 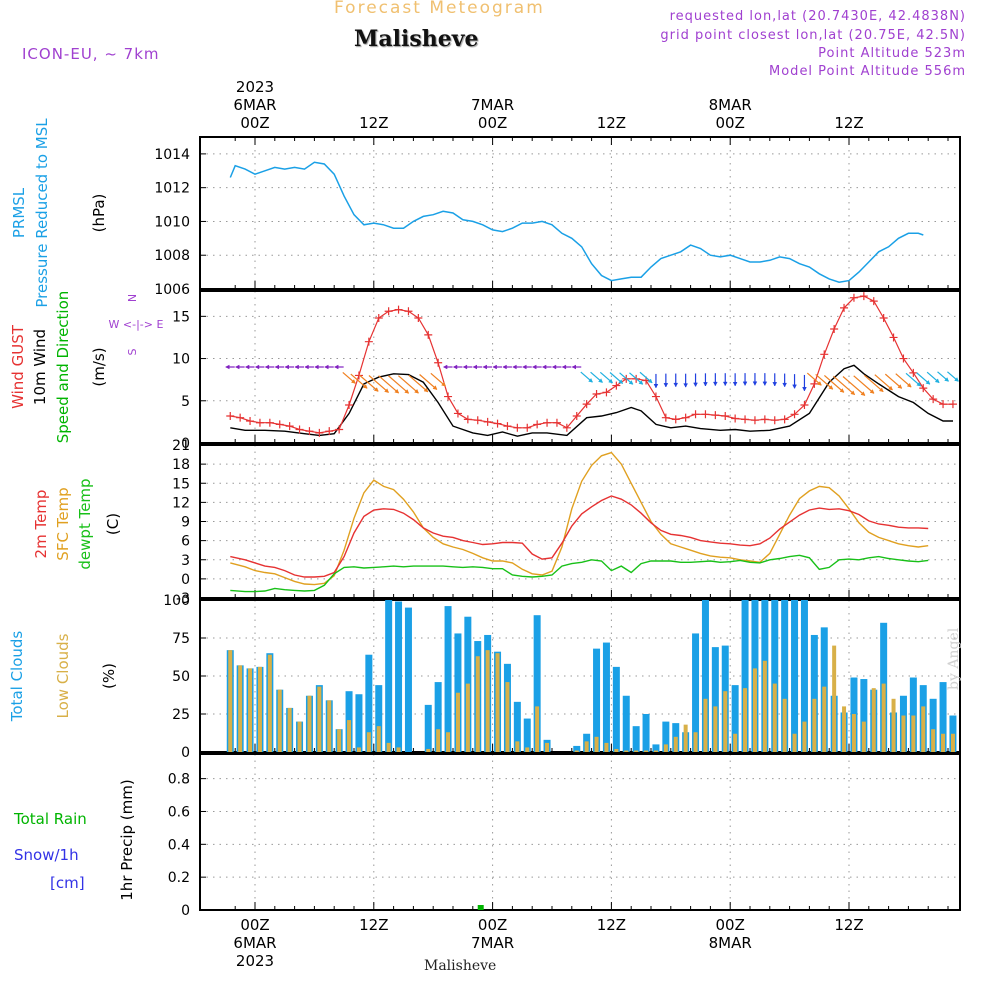 I want to click on pressure-ytick-label: 1012, so click(x=172, y=189).